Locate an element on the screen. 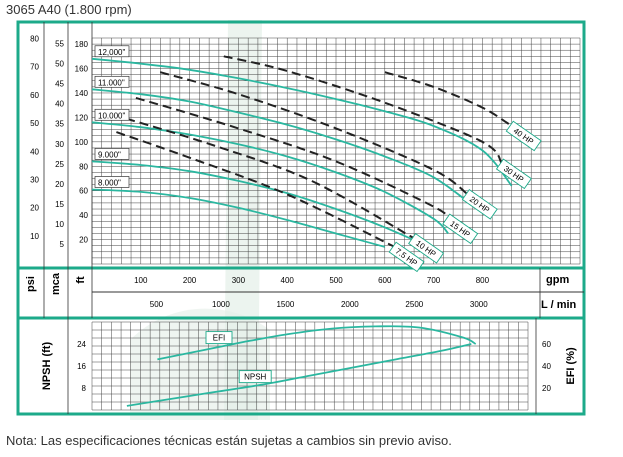 The width and height of the screenshot is (623, 457). y-tick-ft: 180 is located at coordinates (82, 44).